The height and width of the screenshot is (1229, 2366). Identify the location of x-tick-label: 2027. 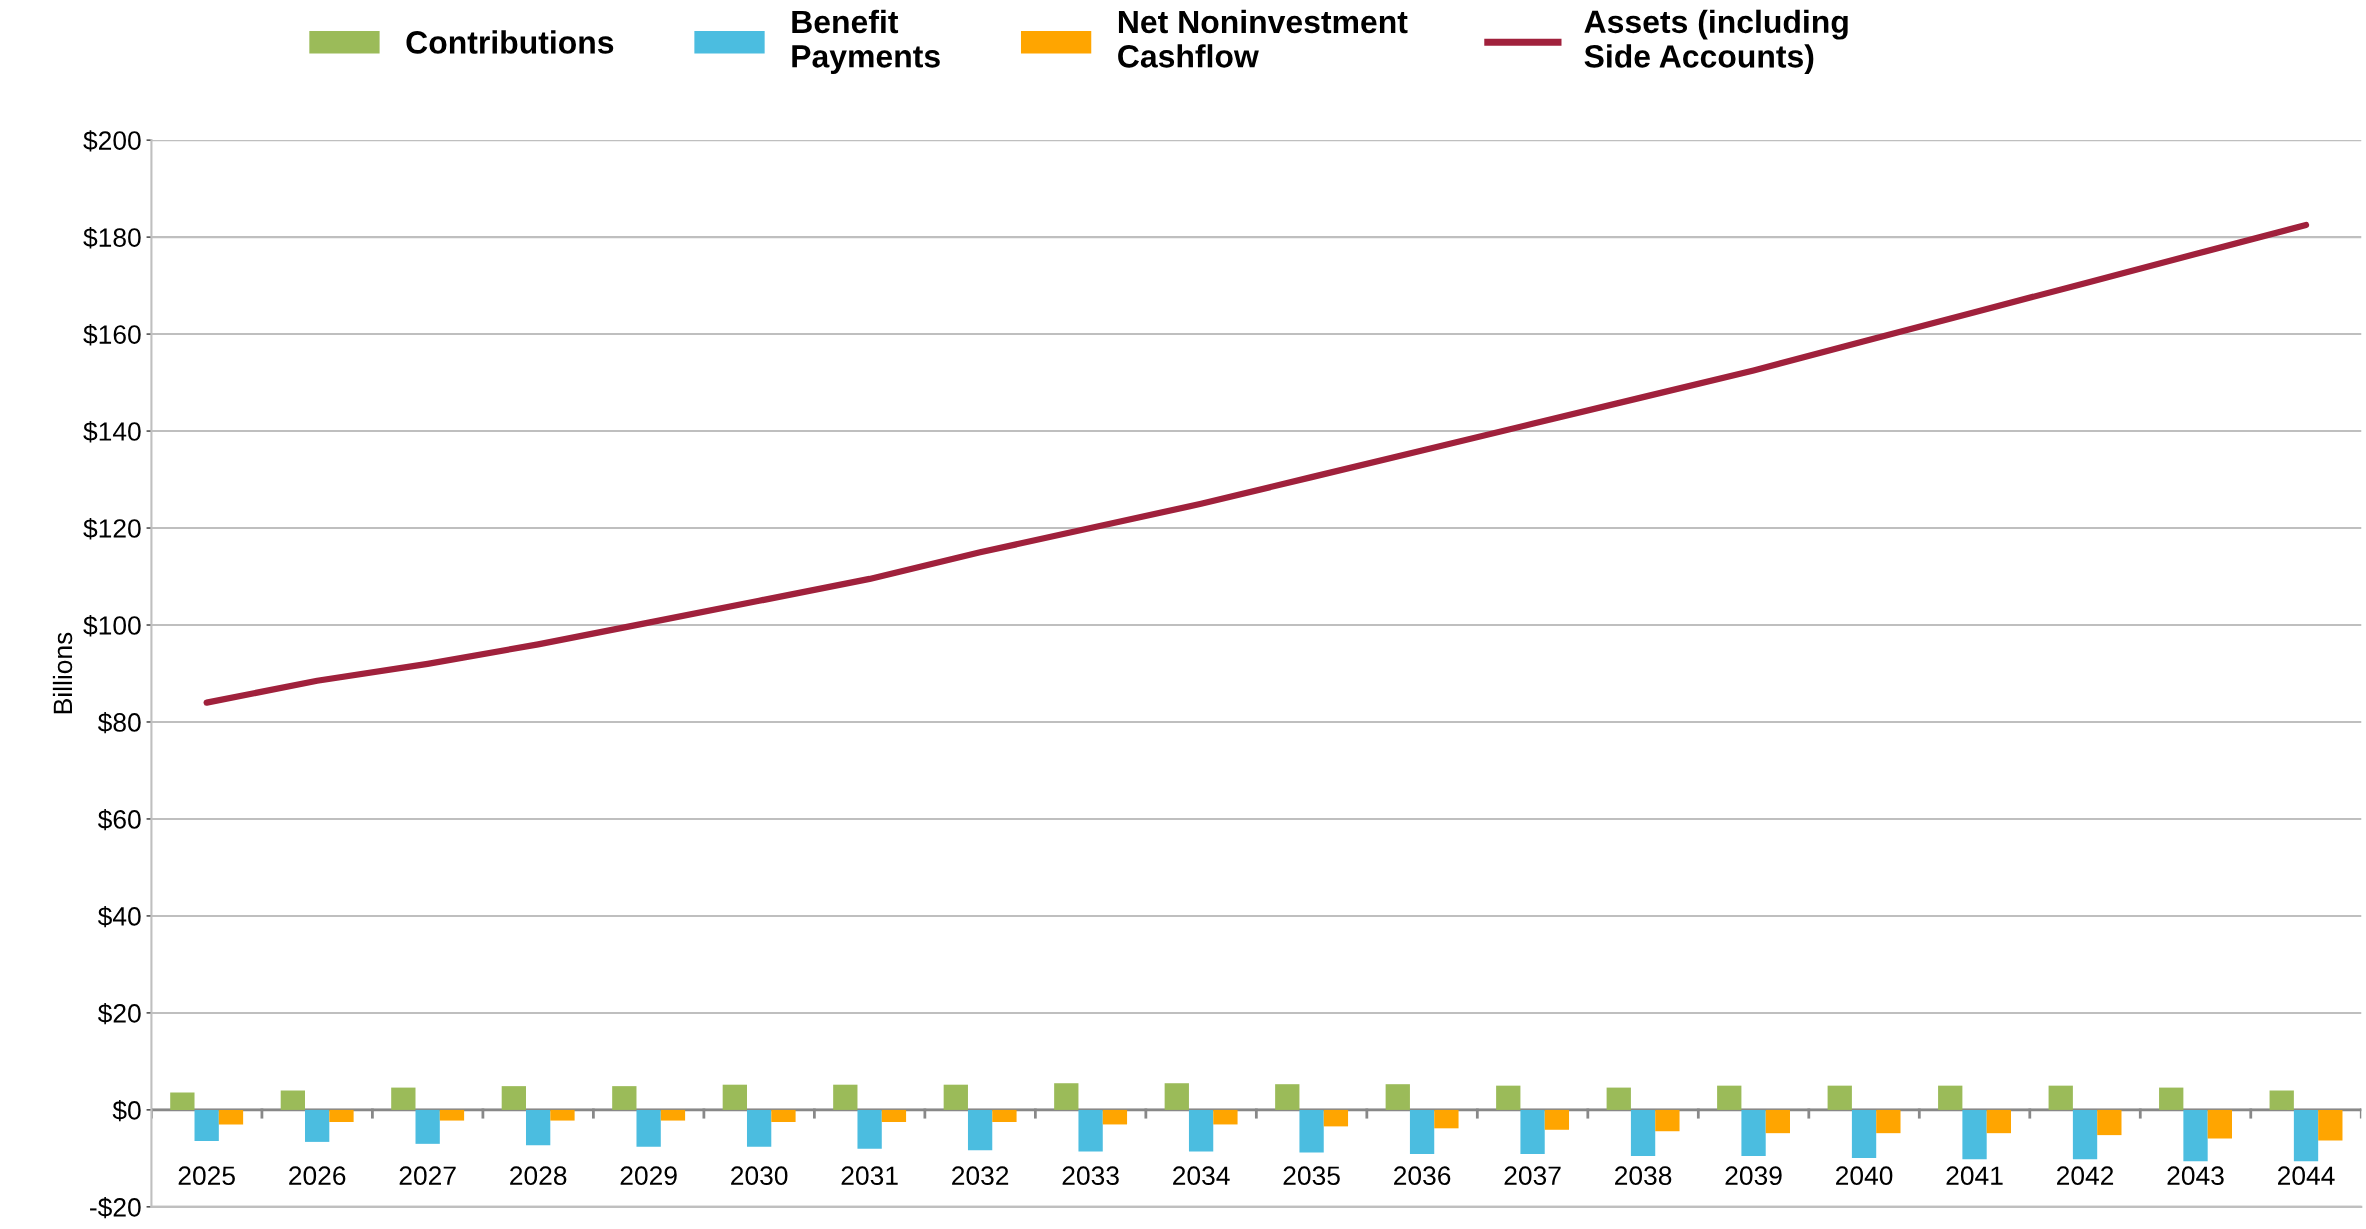
(427, 1176).